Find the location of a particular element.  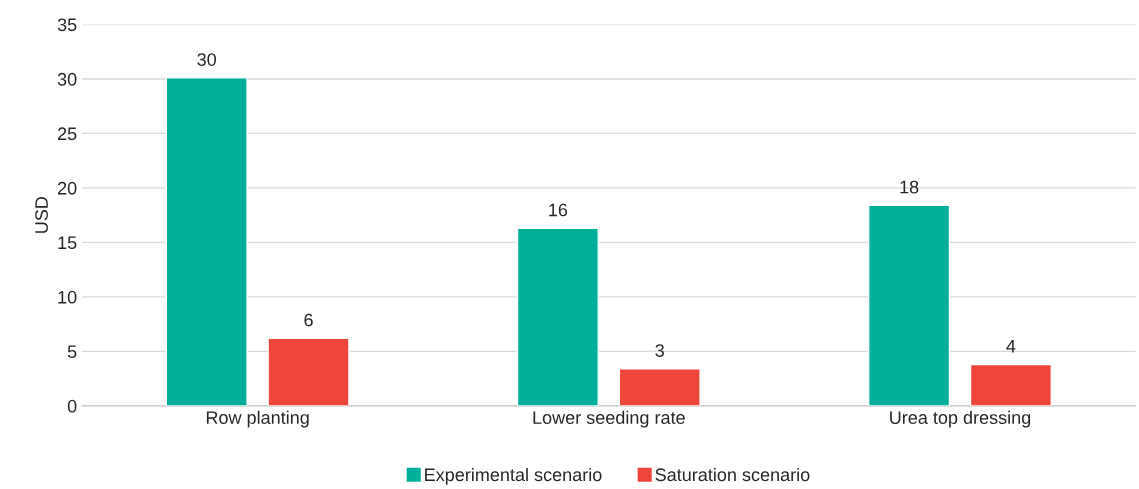

x-tick-label: Row planting is located at coordinates (257, 419).